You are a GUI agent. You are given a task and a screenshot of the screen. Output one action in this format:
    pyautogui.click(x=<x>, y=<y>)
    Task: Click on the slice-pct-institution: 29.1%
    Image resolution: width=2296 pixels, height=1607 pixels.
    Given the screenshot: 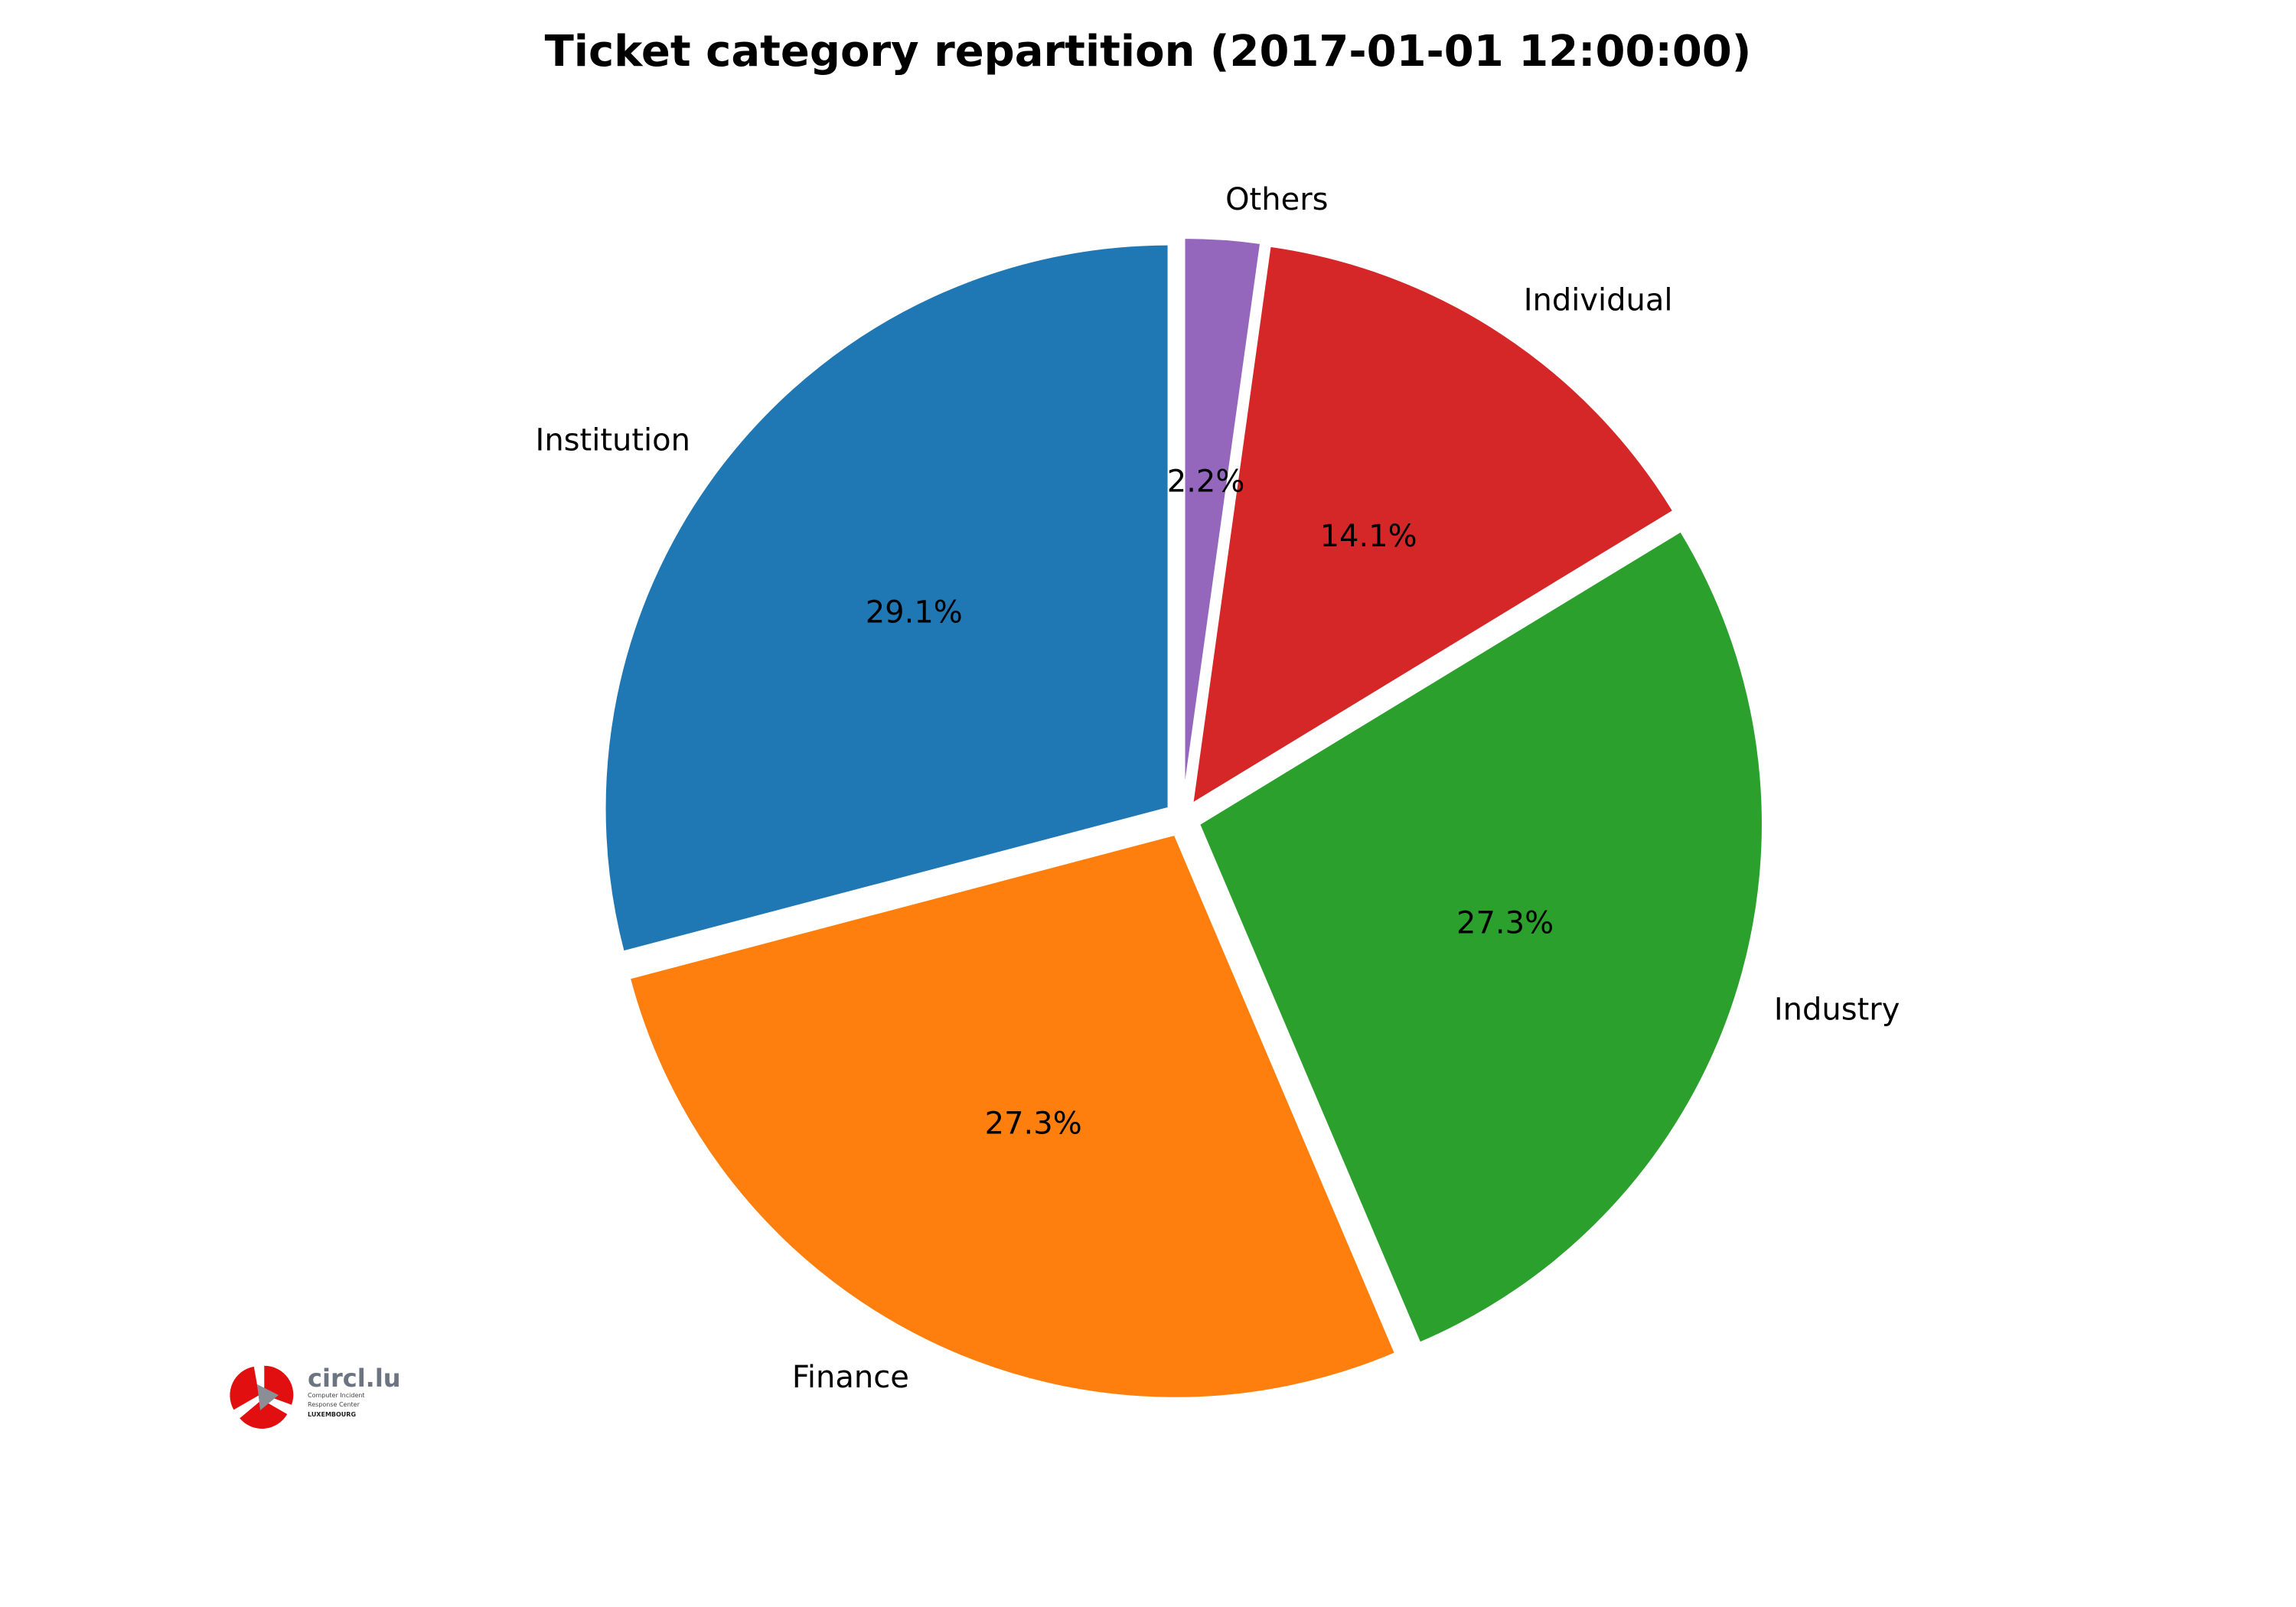 What is the action you would take?
    pyautogui.click(x=914, y=613)
    